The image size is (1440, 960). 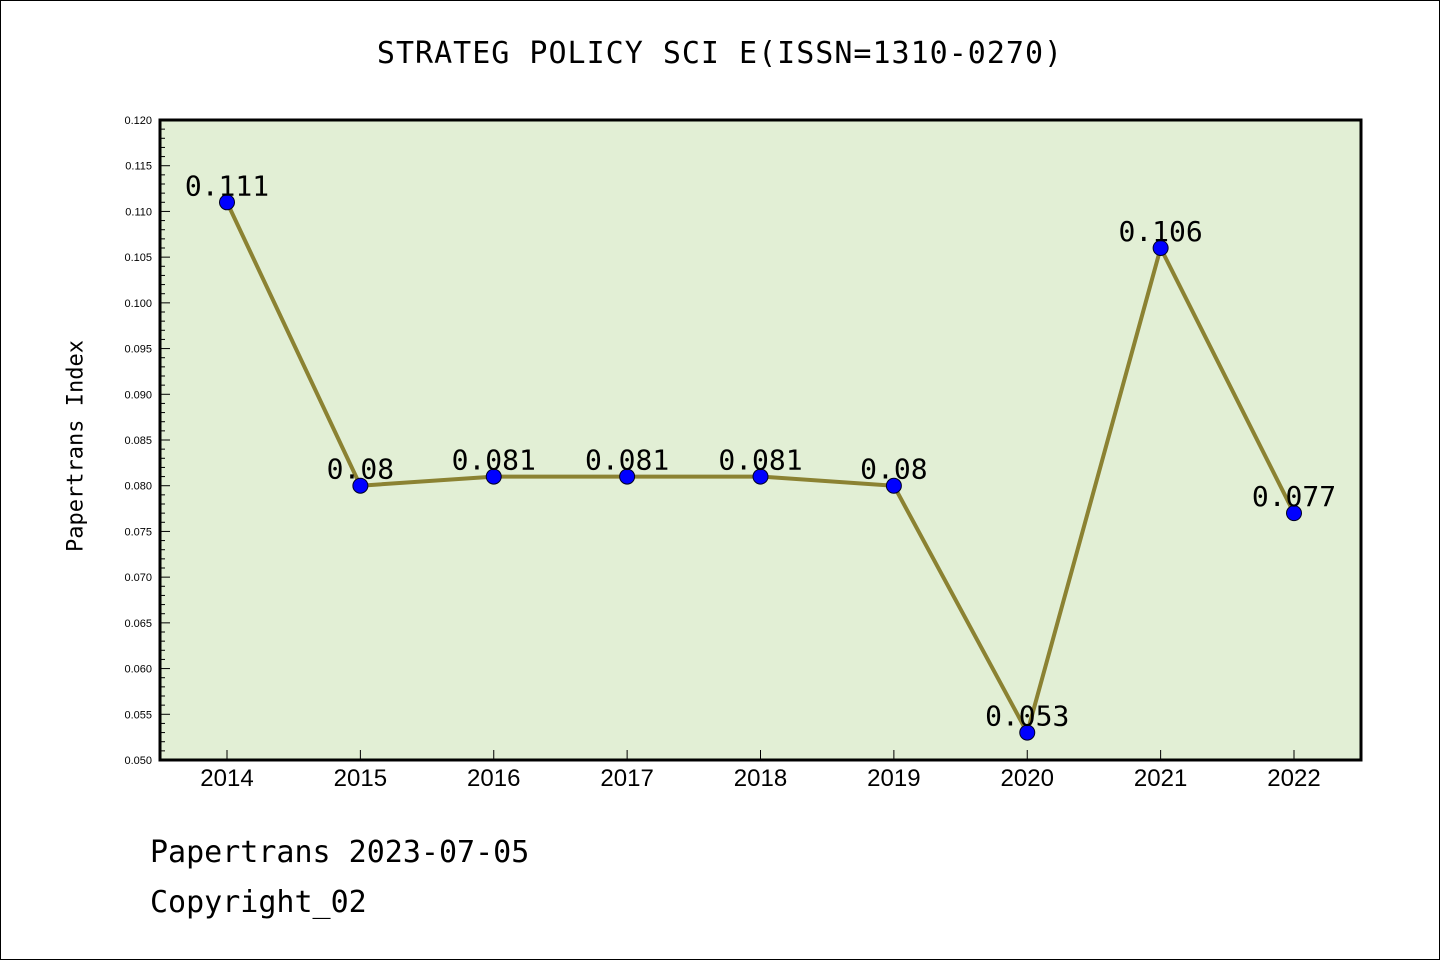 What do you see at coordinates (138, 624) in the screenshot?
I see `y-tick-label: 0.065` at bounding box center [138, 624].